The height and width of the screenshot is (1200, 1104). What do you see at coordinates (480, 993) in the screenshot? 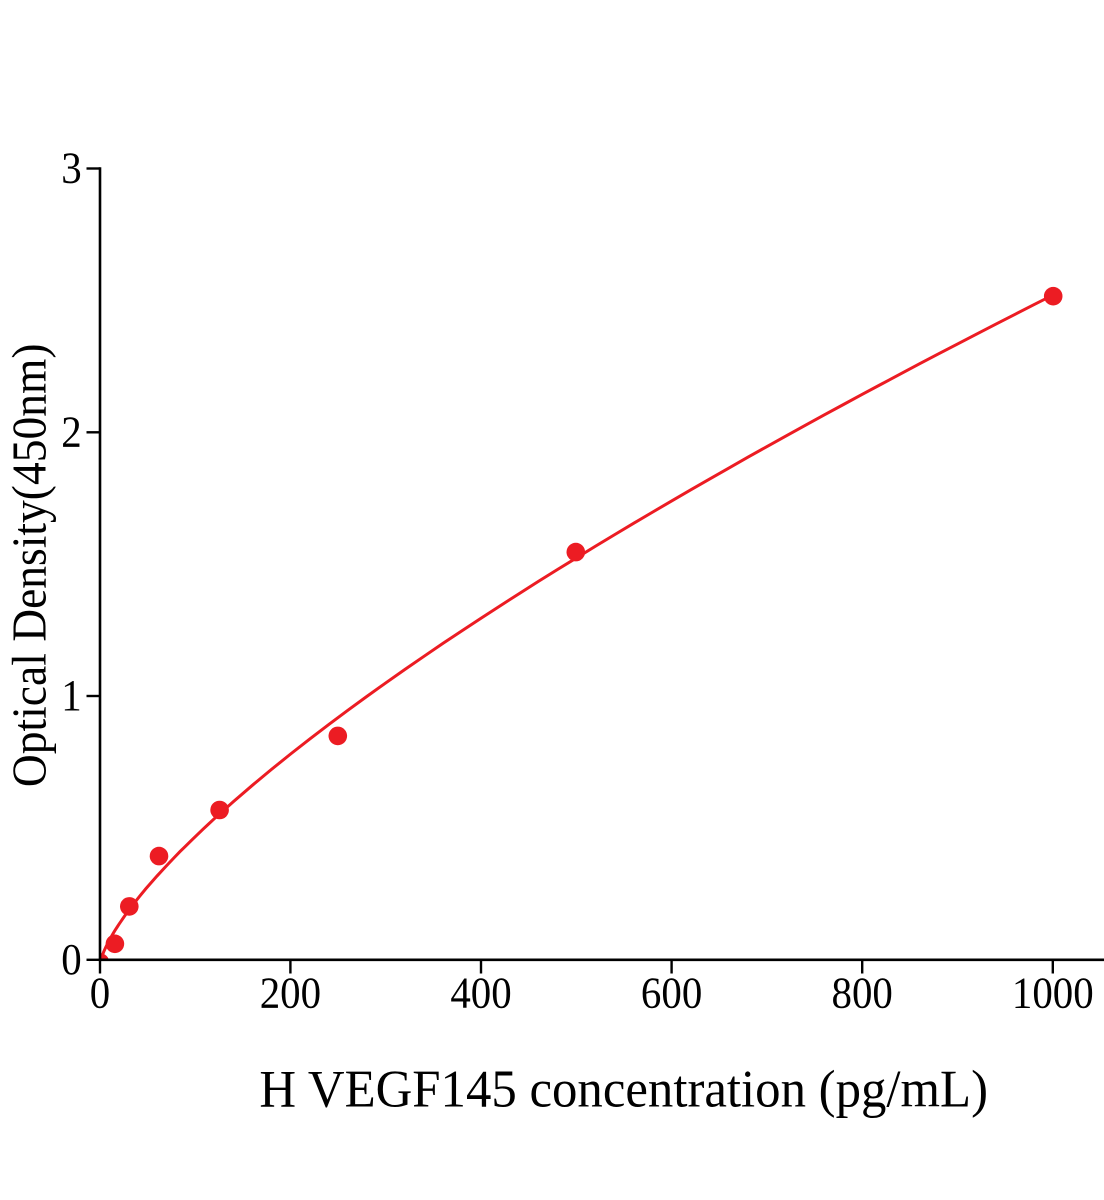
I see `svg-text: 400` at bounding box center [480, 993].